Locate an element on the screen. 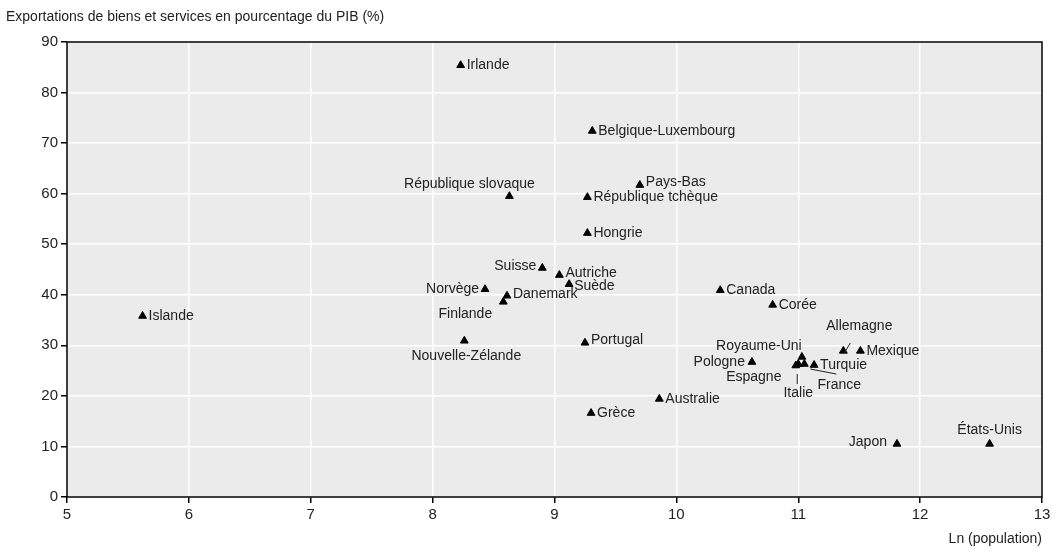 The width and height of the screenshot is (1057, 556). annotation: Australie is located at coordinates (692, 397).